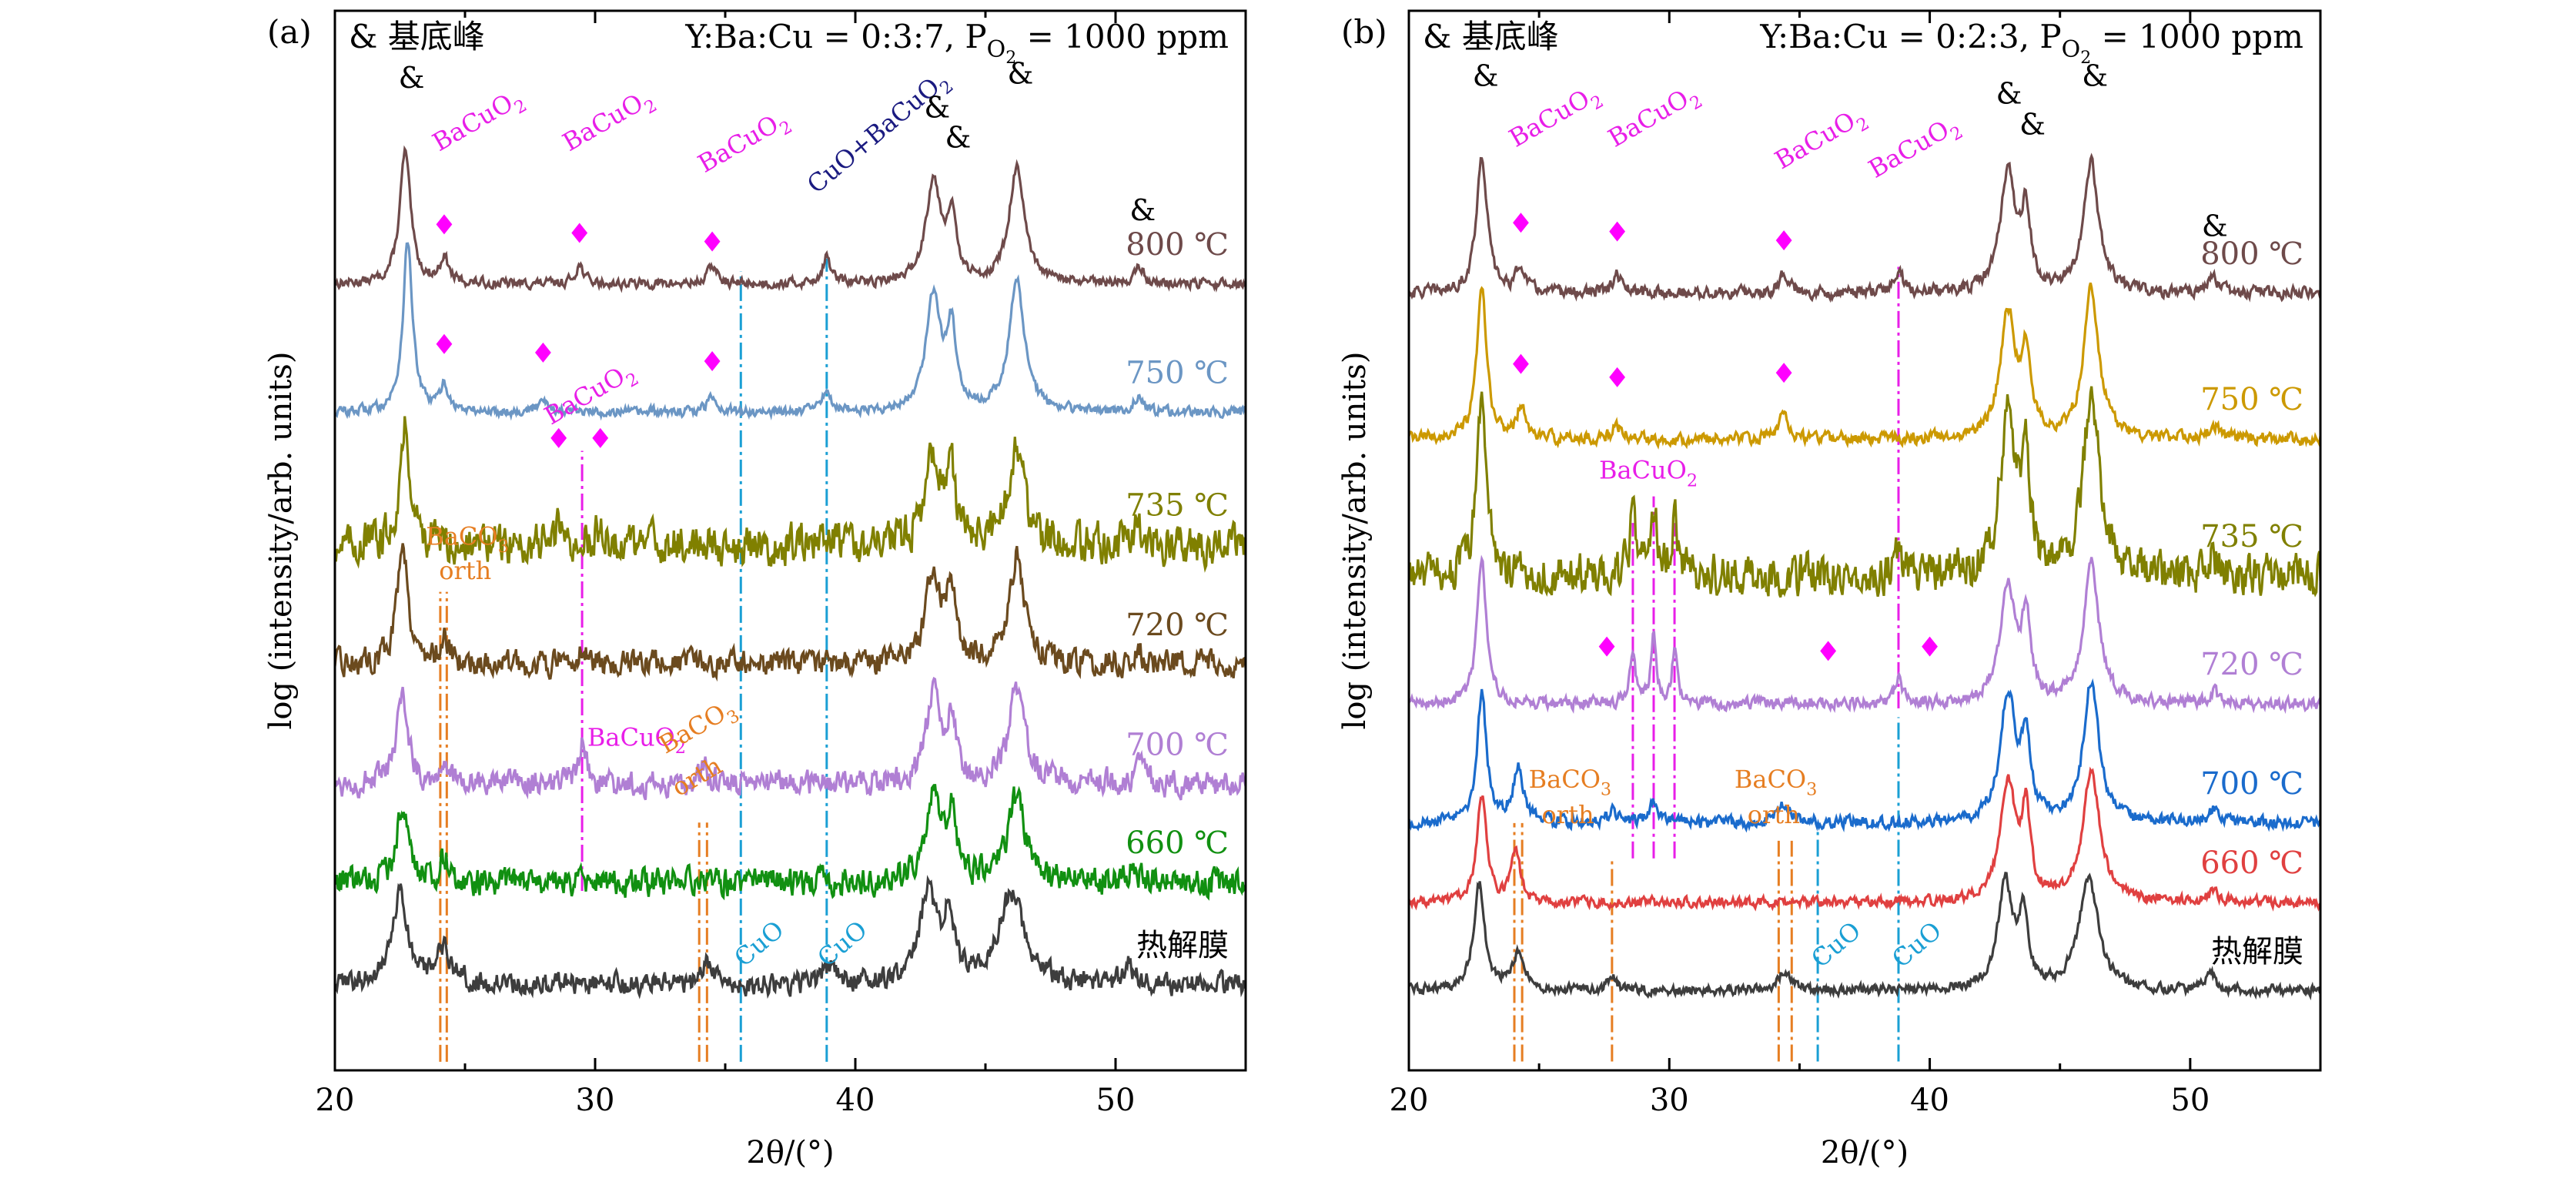  What do you see at coordinates (880, 134) in the screenshot?
I see `peak-annotation: CuO+BaCuO2` at bounding box center [880, 134].